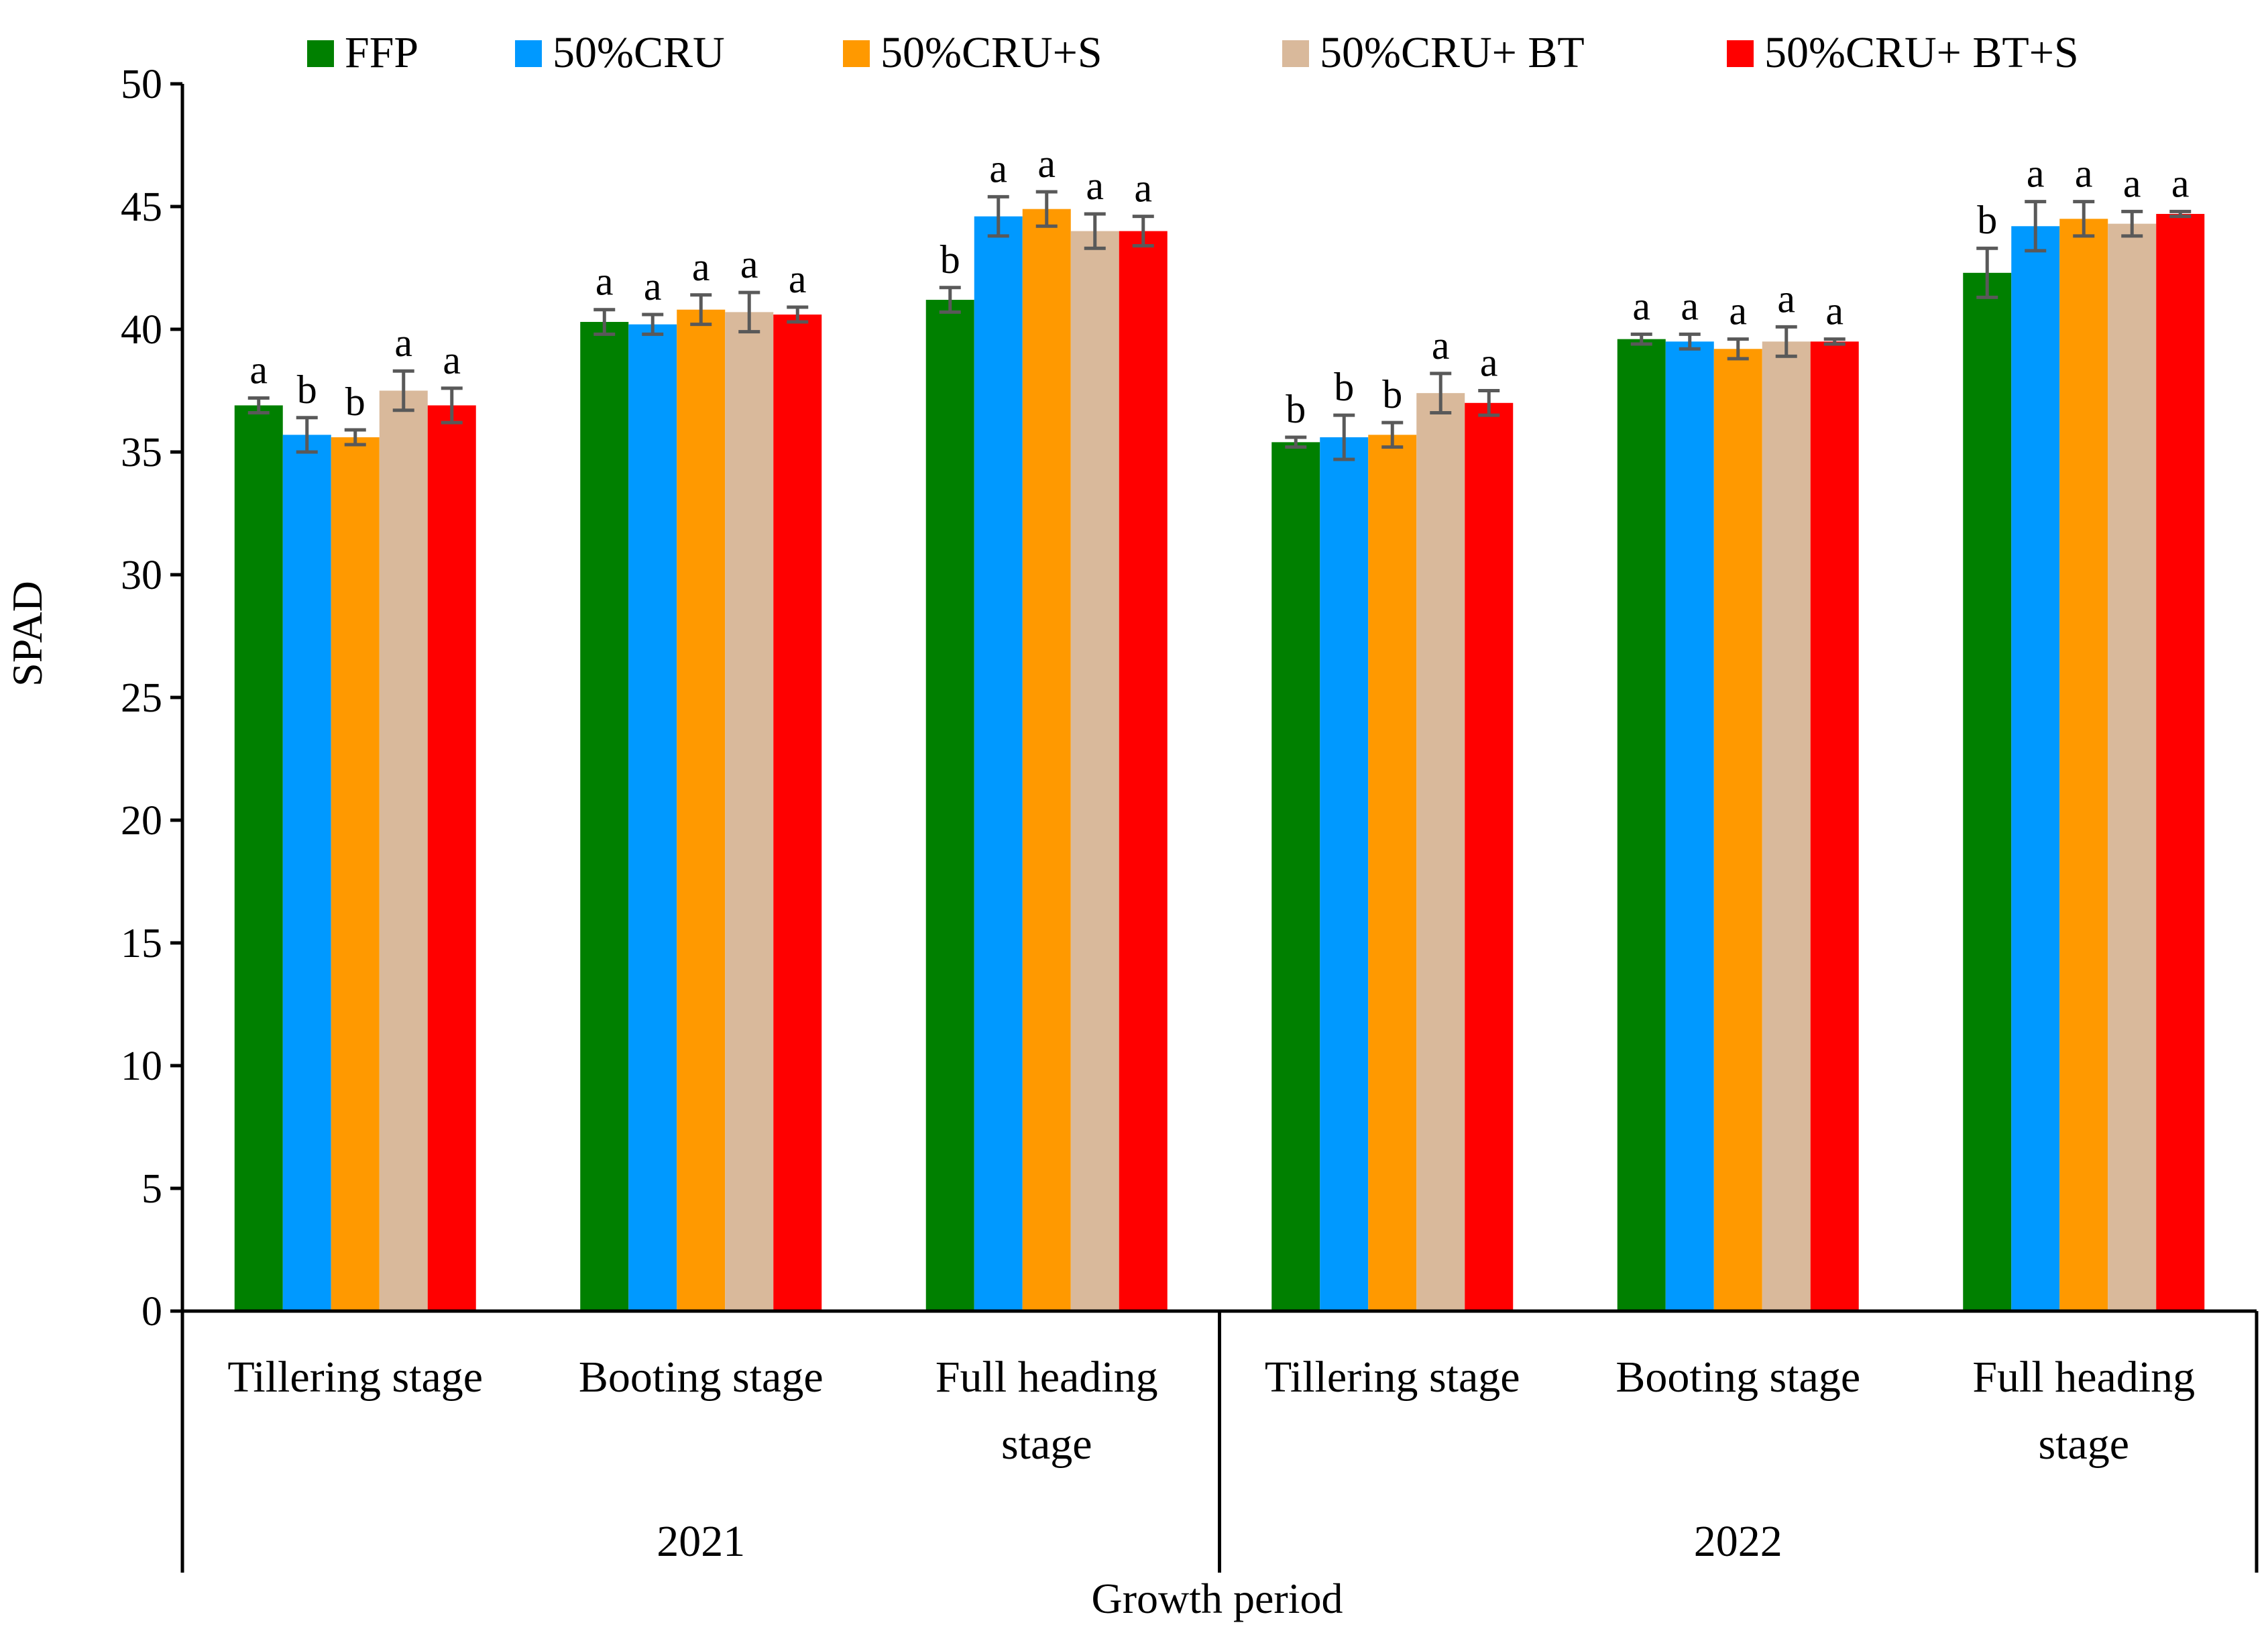  Describe the element at coordinates (152, 699) in the screenshot. I see `y-axis: 0 5 10 15 20 25 30 35 40 45 50` at that location.